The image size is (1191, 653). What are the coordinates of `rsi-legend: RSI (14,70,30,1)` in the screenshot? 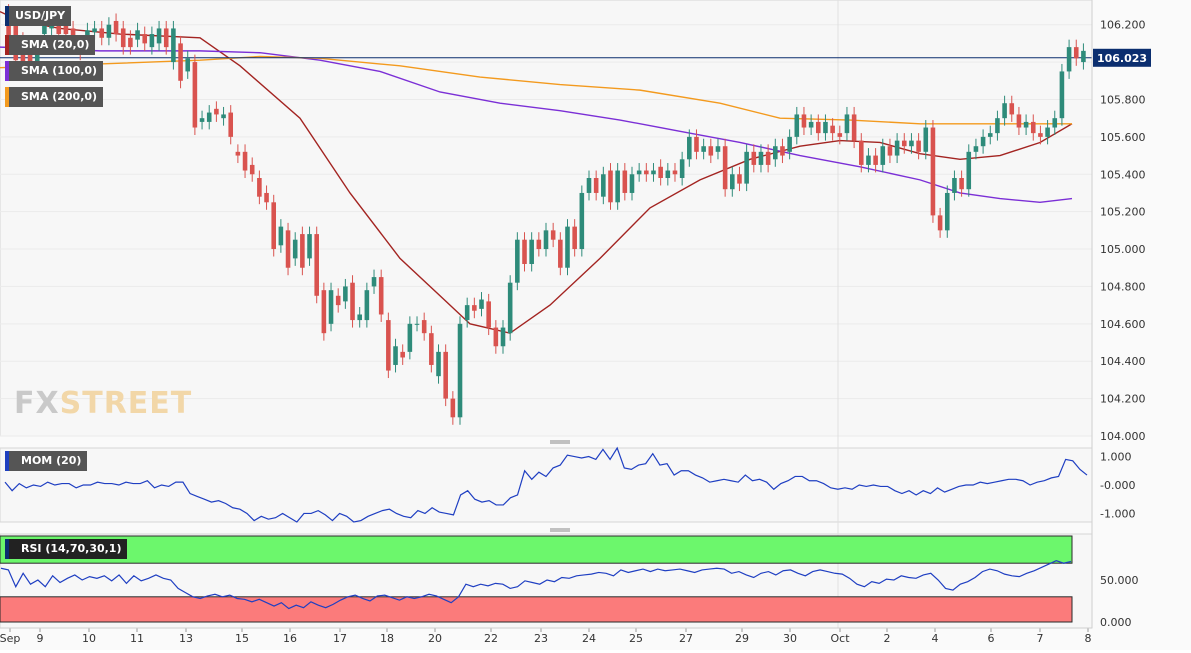 It's located at (66, 549).